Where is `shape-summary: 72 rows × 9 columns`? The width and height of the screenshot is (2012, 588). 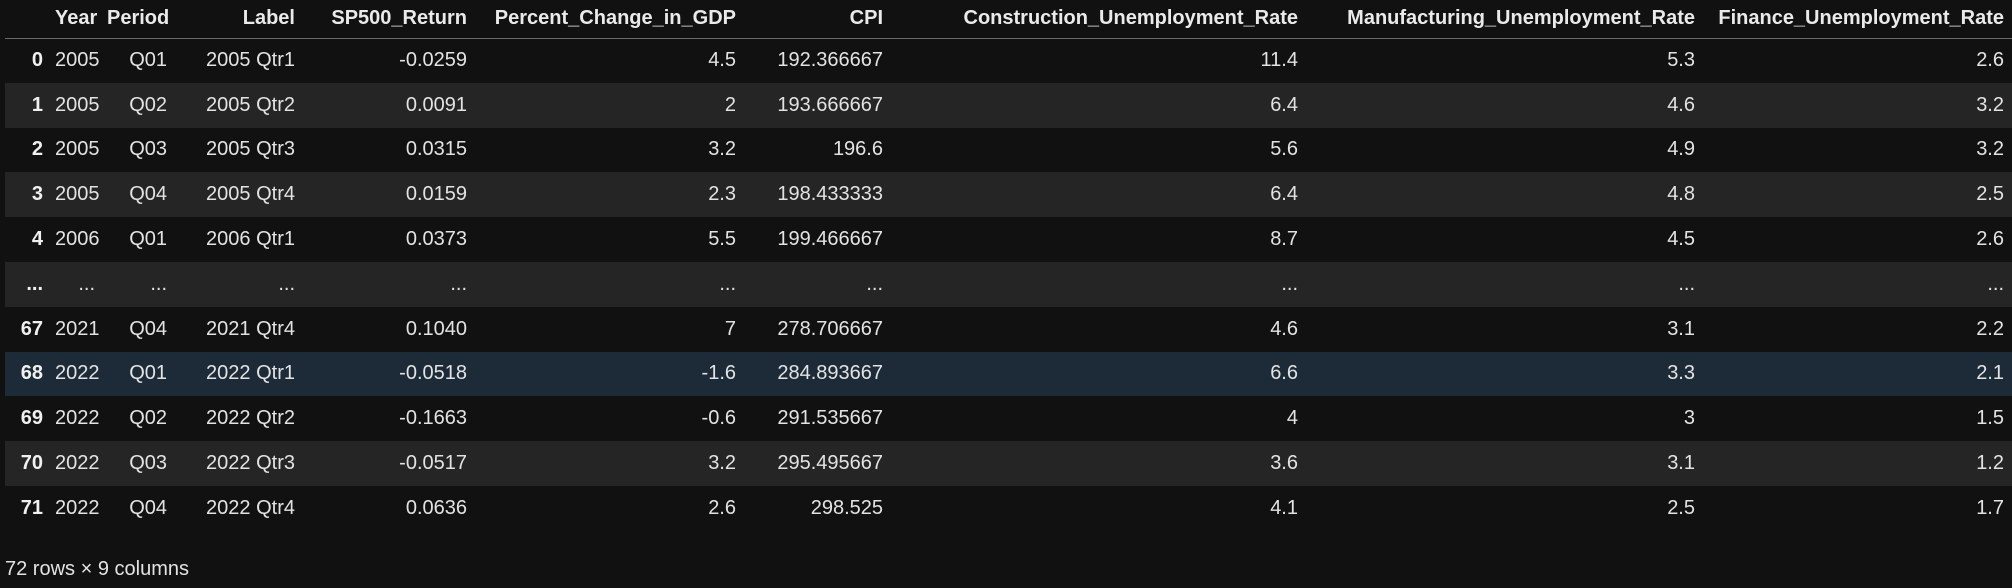 shape-summary: 72 rows × 9 columns is located at coordinates (97, 569).